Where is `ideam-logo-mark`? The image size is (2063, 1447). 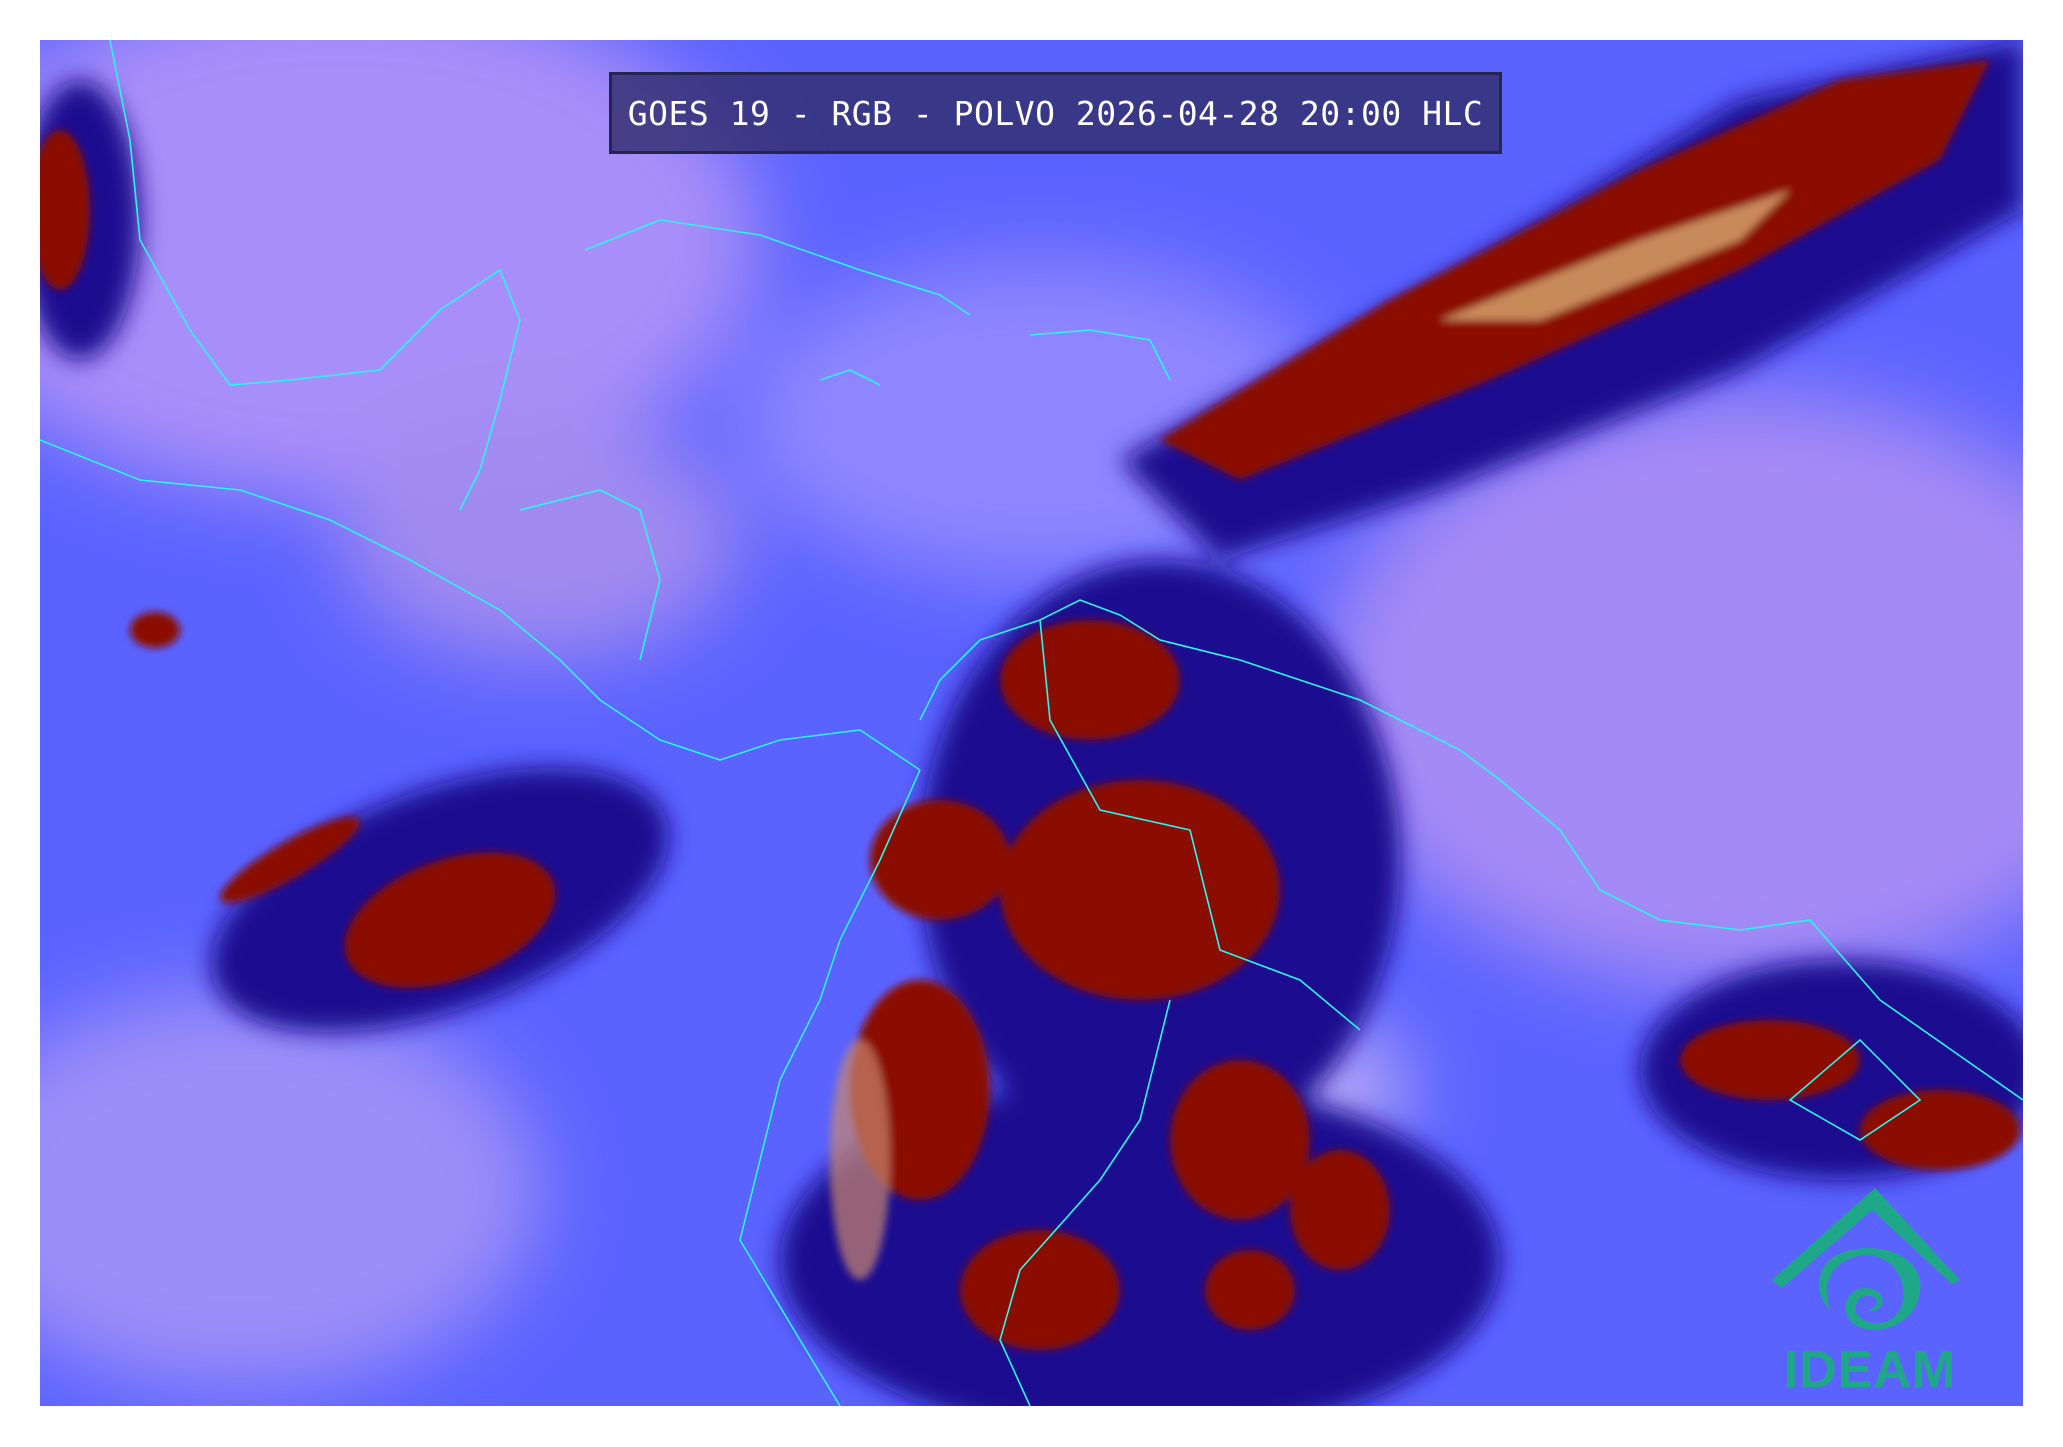 ideam-logo-mark is located at coordinates (1866, 1259).